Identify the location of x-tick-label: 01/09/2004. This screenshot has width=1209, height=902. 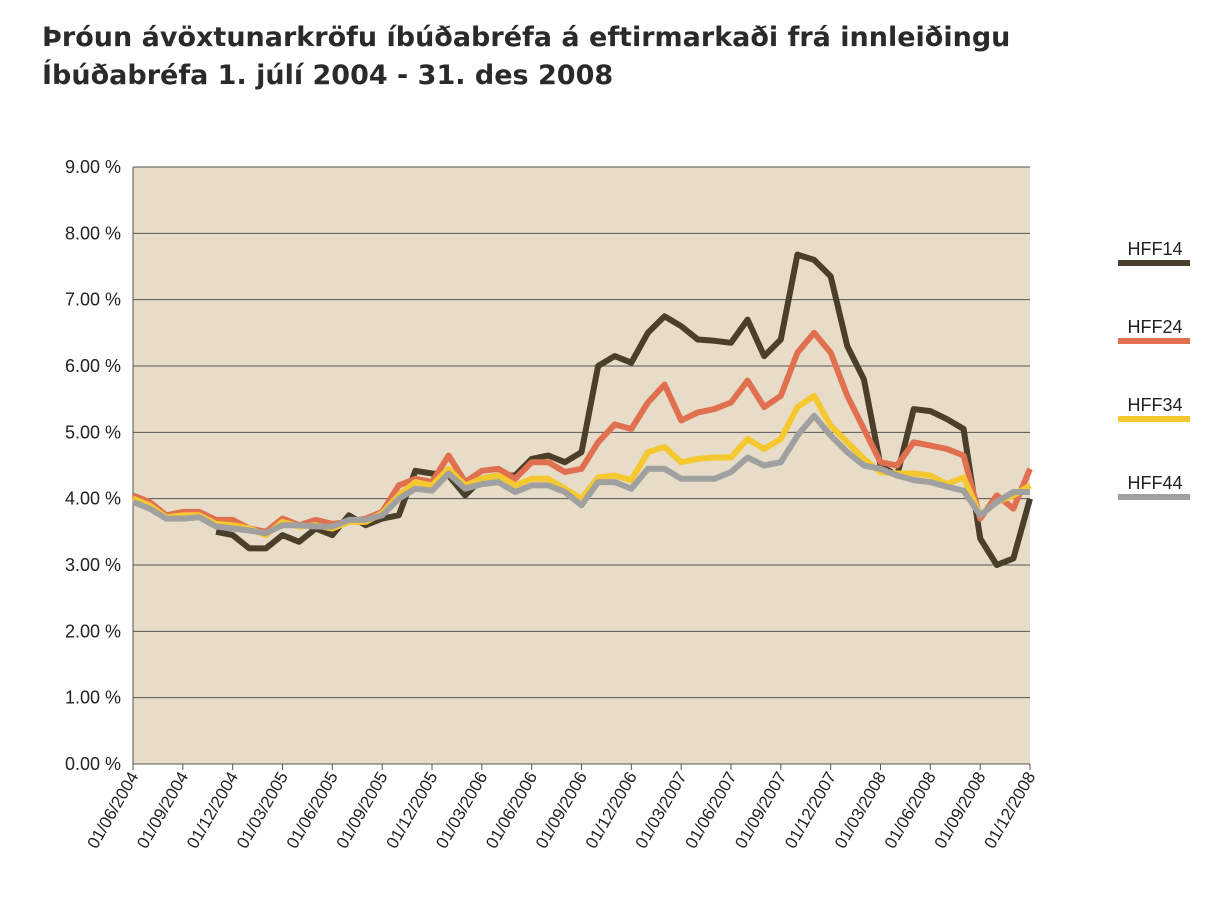
(162, 810).